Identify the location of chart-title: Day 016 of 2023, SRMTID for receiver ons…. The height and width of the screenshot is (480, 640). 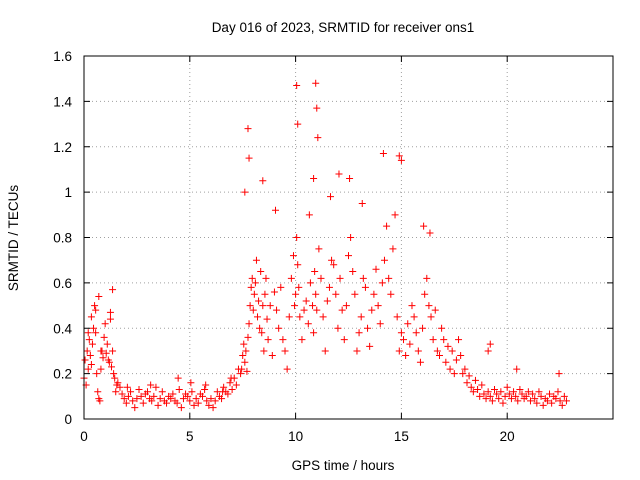
(343, 27).